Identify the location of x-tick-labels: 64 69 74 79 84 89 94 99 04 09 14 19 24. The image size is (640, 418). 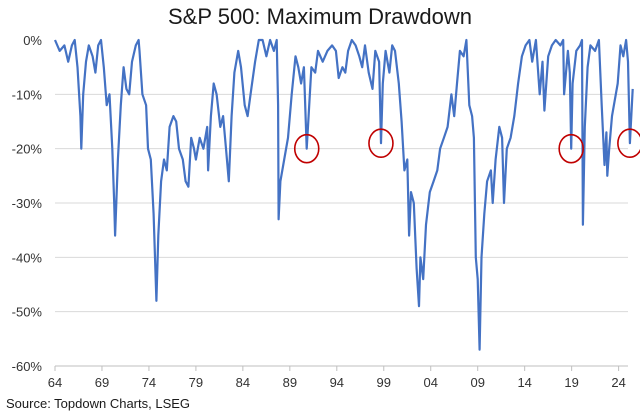
(337, 382).